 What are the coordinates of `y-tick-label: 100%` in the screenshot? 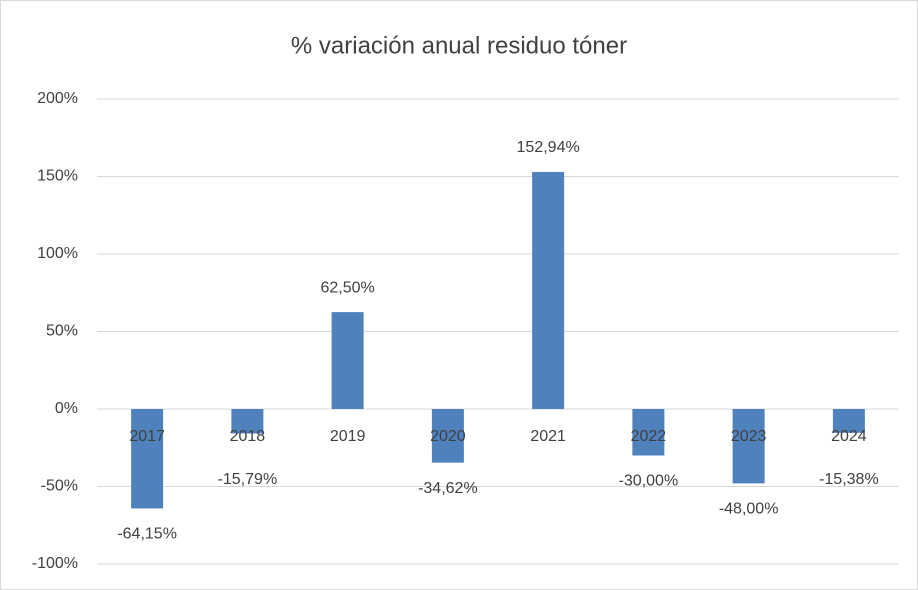 It's located at (57, 253).